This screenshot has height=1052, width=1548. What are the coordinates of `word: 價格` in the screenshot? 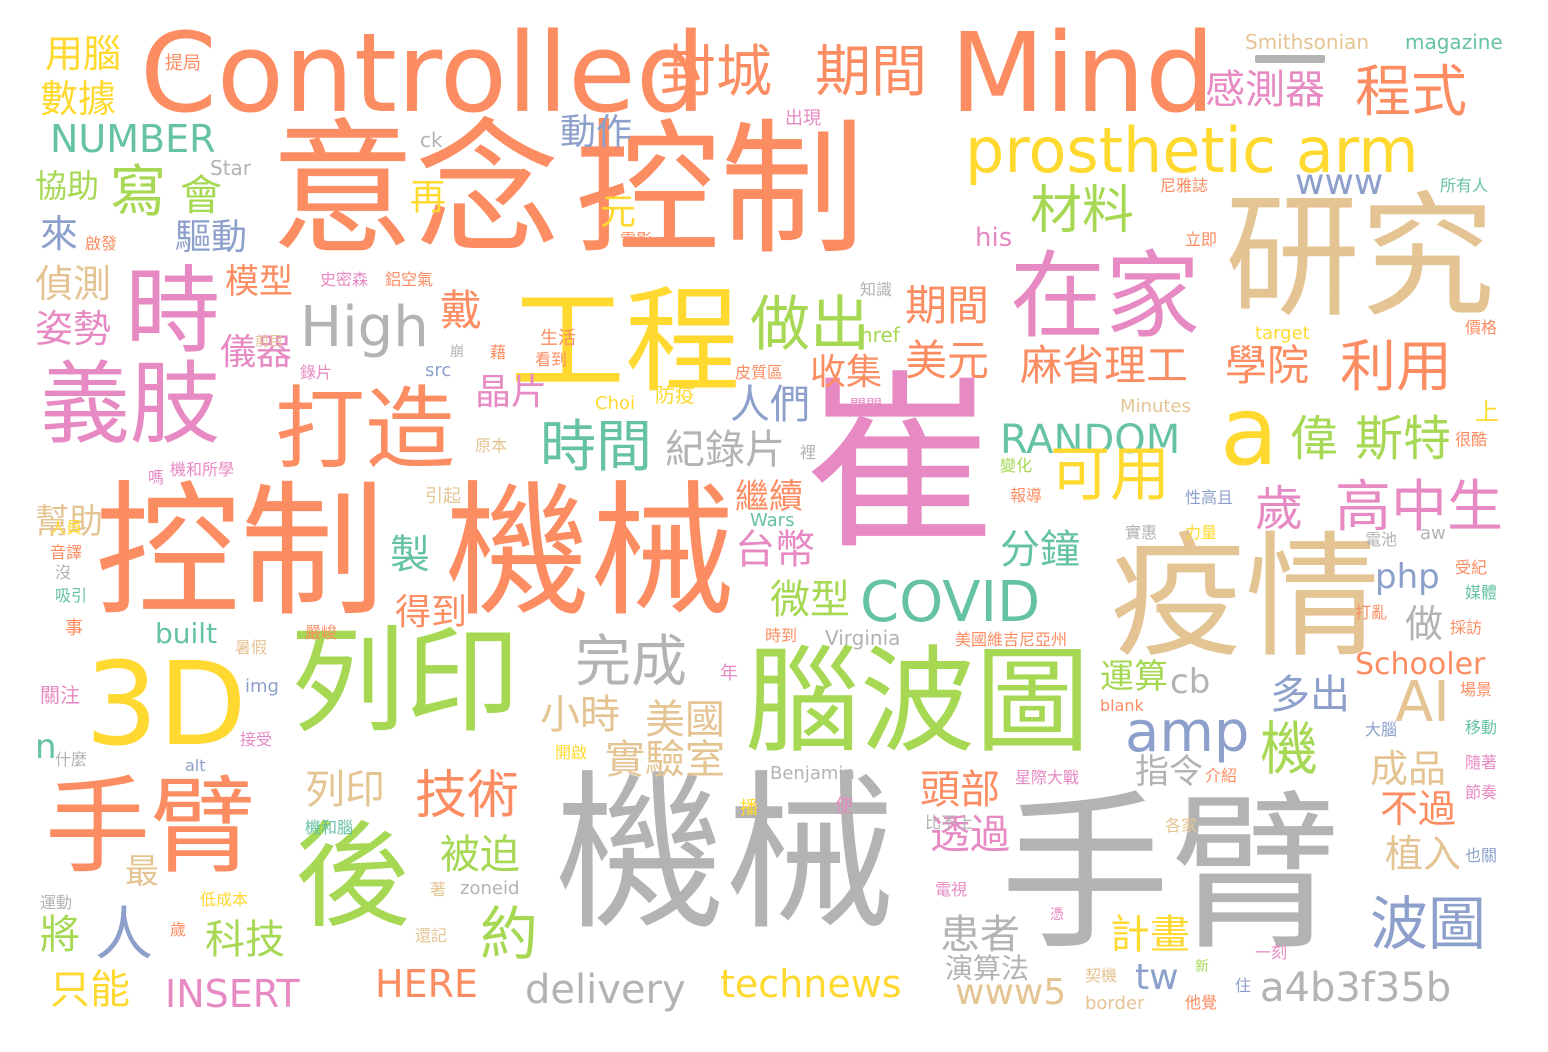 It's located at (1481, 327).